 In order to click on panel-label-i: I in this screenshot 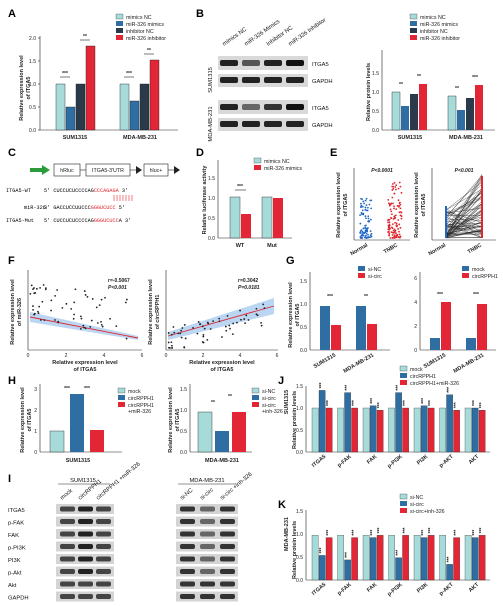, I will do `click(9, 479)`.